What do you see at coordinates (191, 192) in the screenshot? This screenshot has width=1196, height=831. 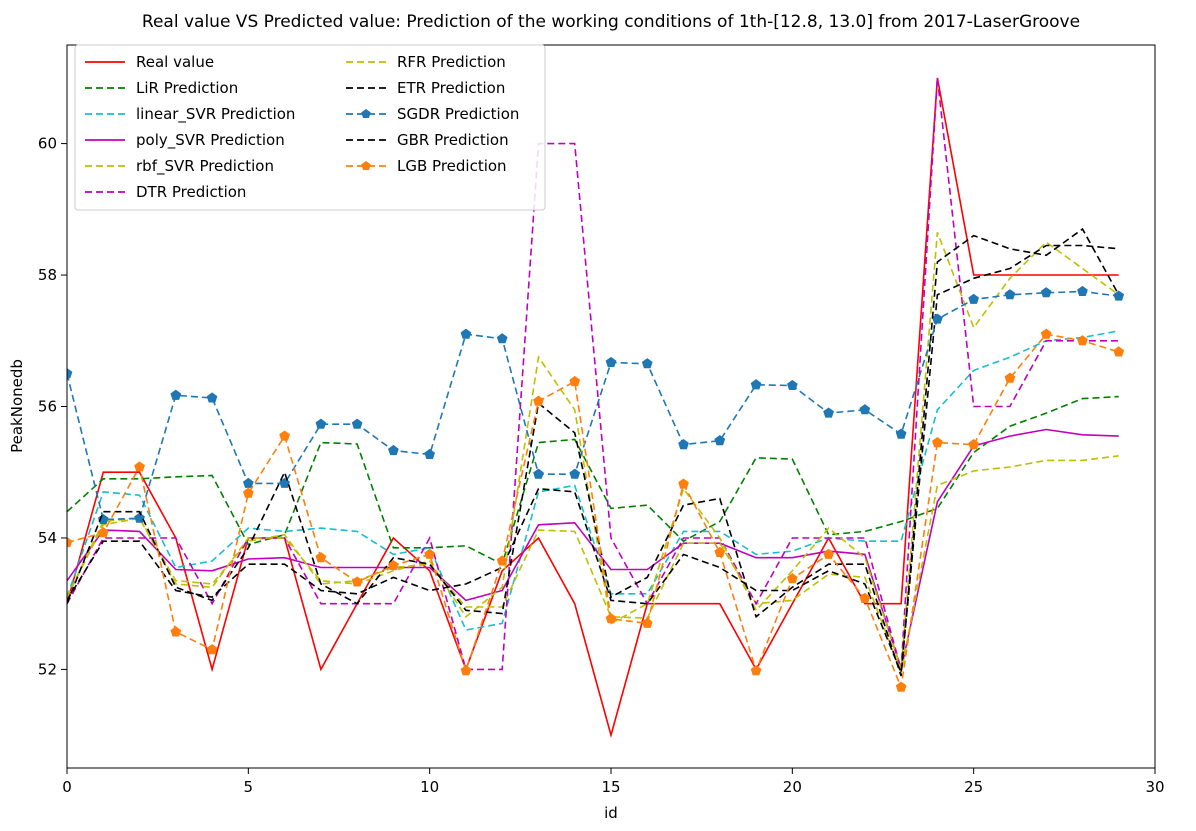 I see `legend-label: DTR Prediction` at bounding box center [191, 192].